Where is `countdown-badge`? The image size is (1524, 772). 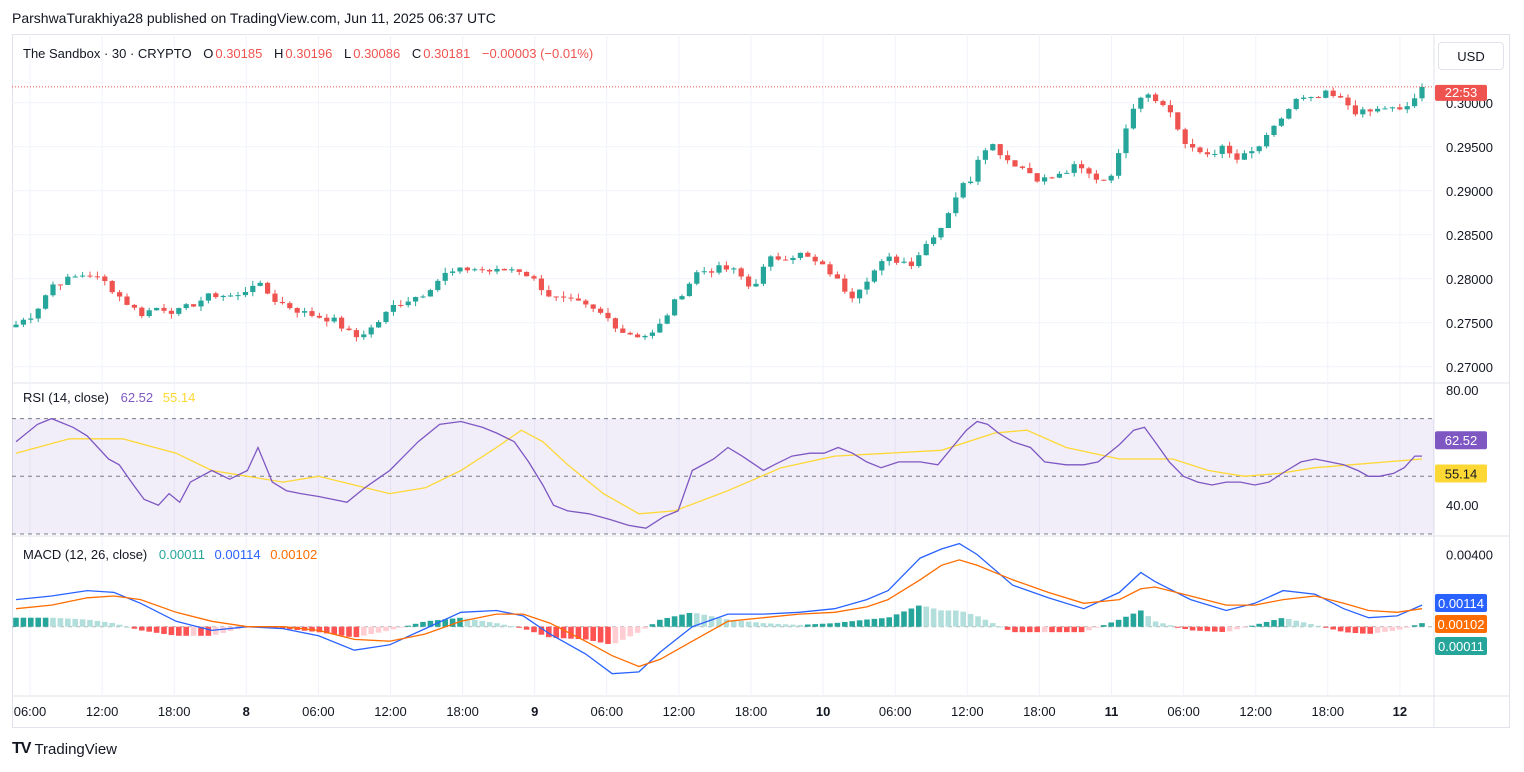
countdown-badge is located at coordinates (1461, 92).